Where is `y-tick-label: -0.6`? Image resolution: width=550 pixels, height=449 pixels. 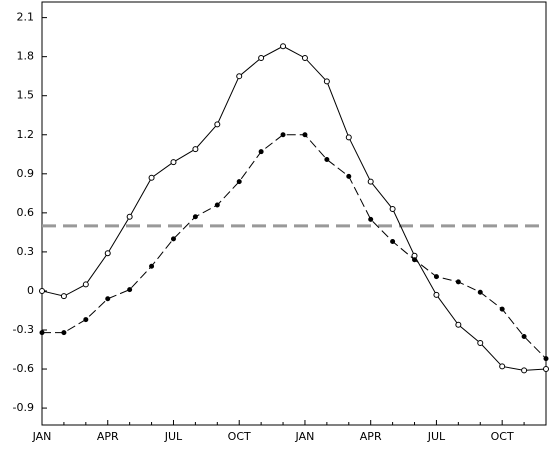
y-tick-label: -0.6 is located at coordinates (23, 368).